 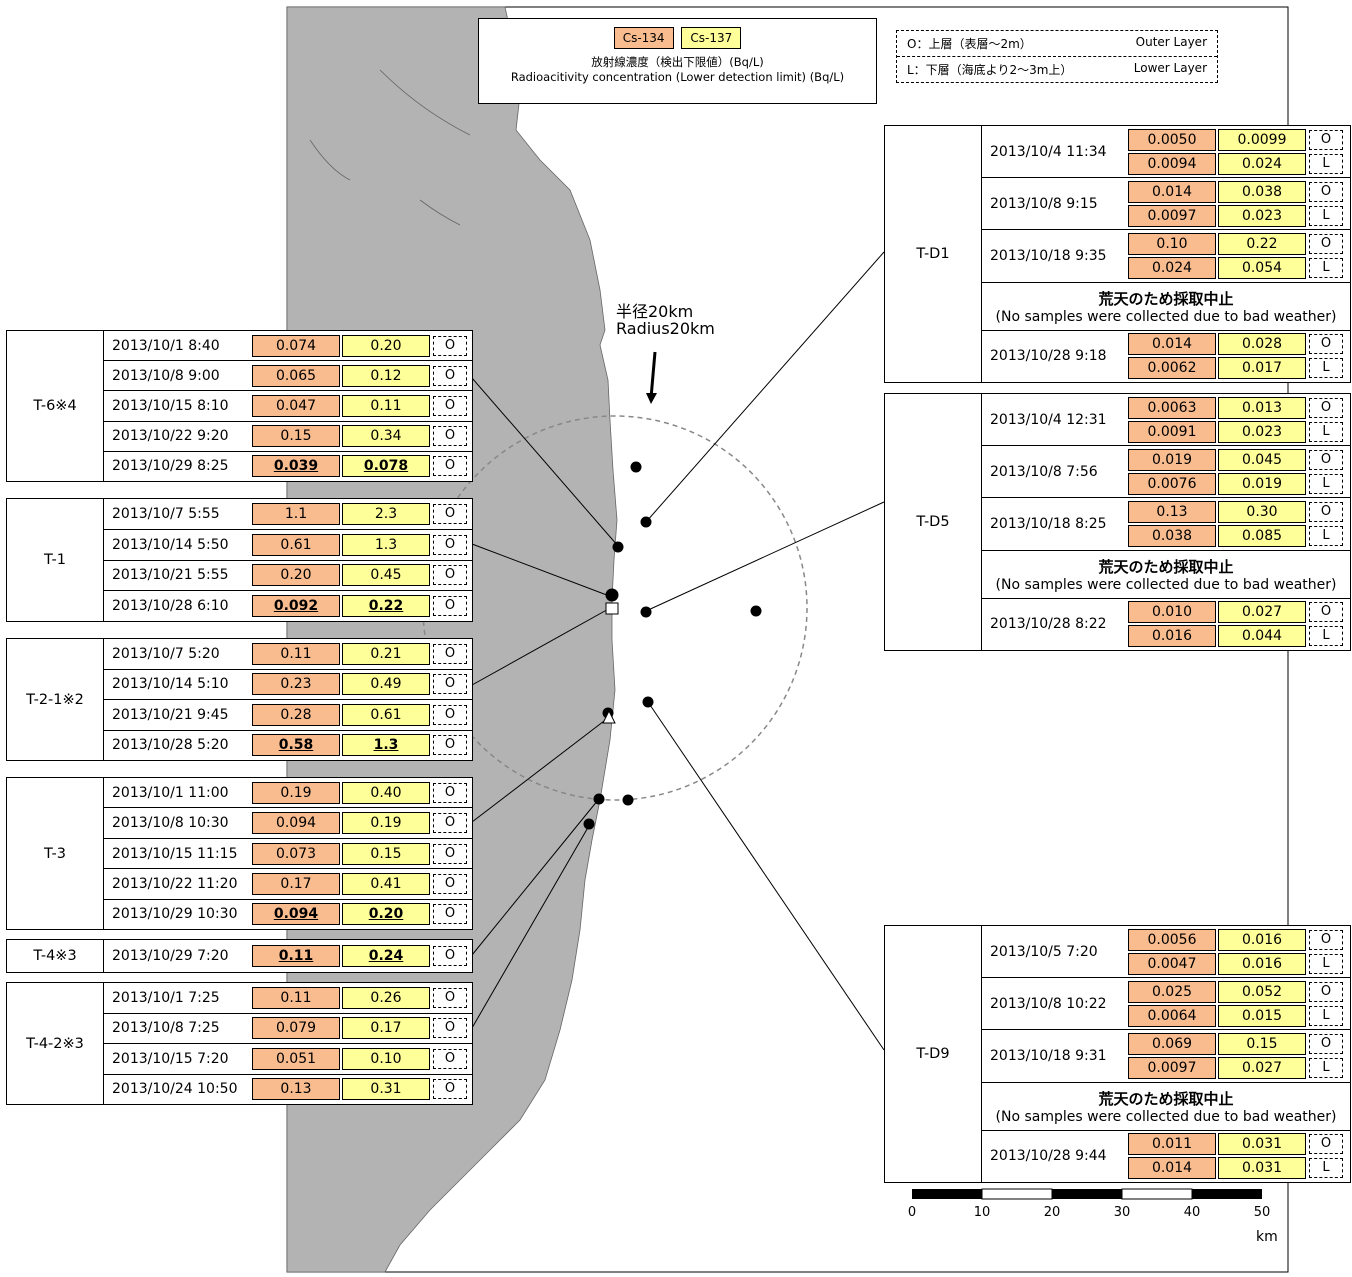 What do you see at coordinates (665, 328) in the screenshot?
I see `radius-label-en: Radius20km` at bounding box center [665, 328].